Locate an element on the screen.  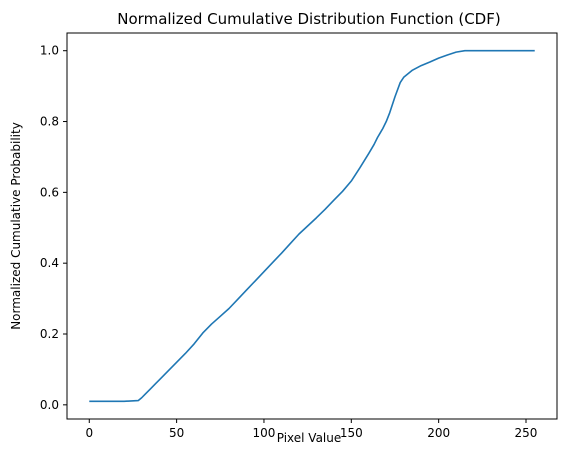
x-tick-label: 200 is located at coordinates (438, 433).